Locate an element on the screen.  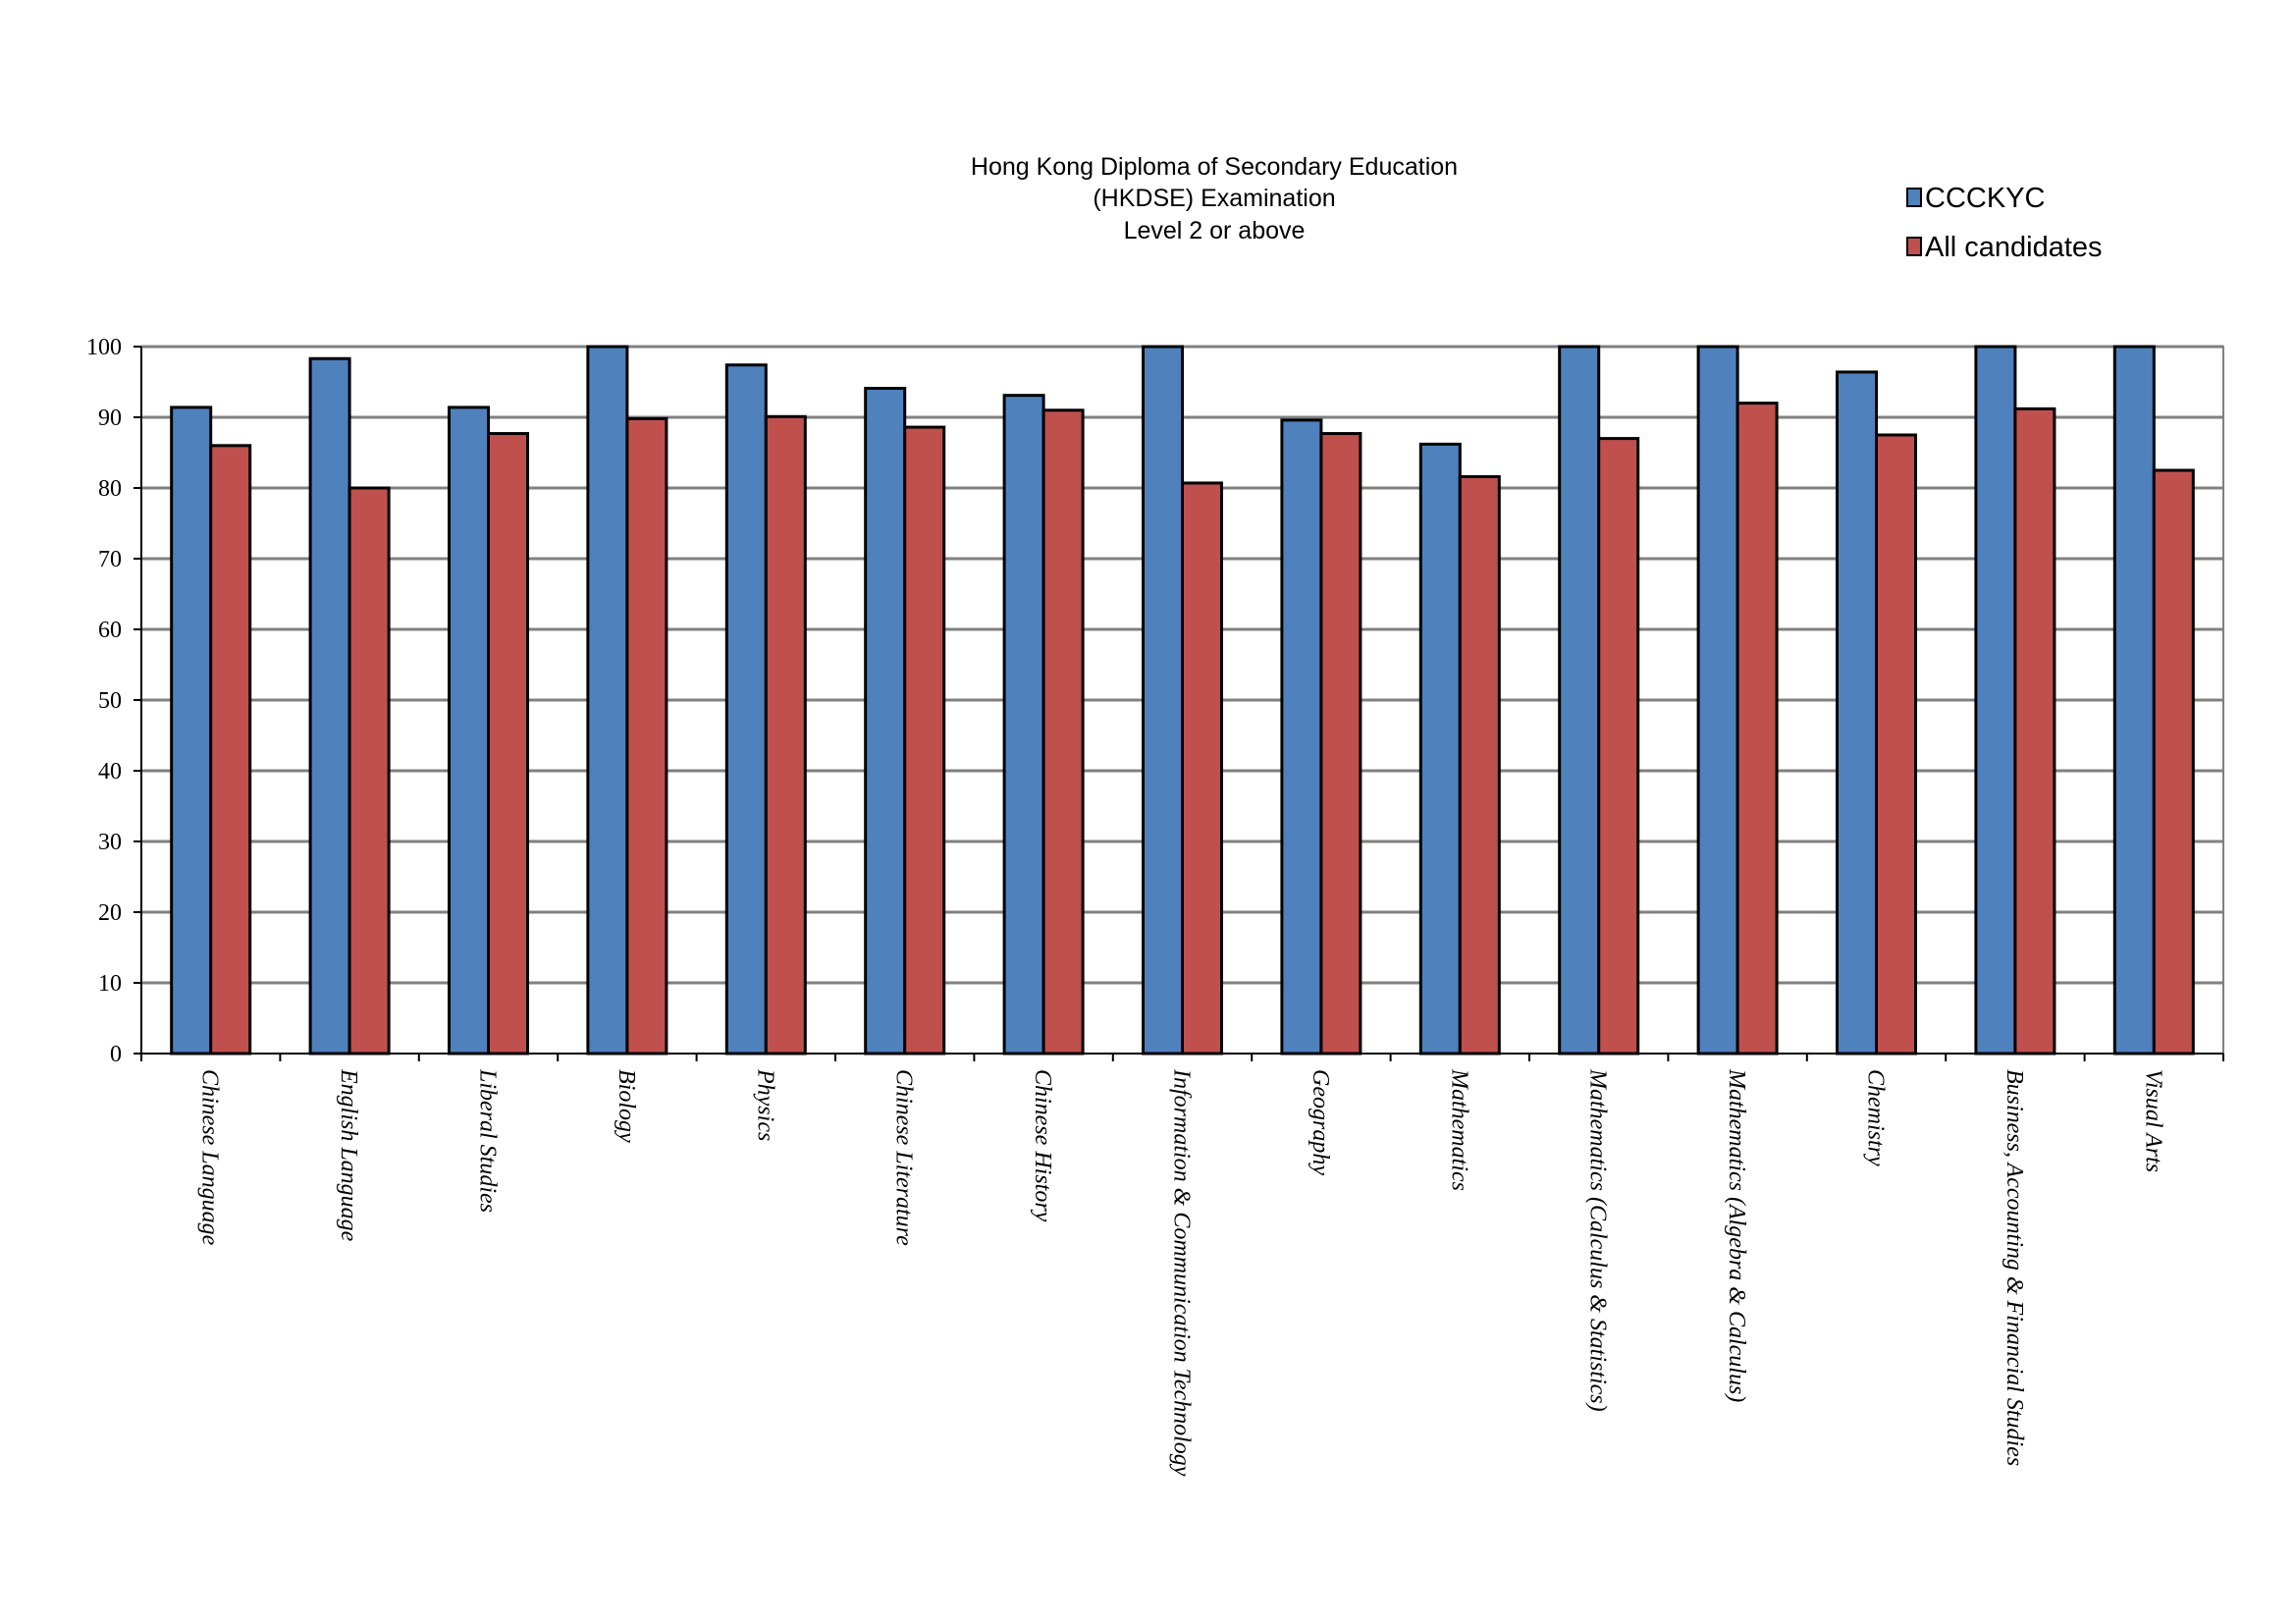
y-tick-label: 0 is located at coordinates (116, 1054).